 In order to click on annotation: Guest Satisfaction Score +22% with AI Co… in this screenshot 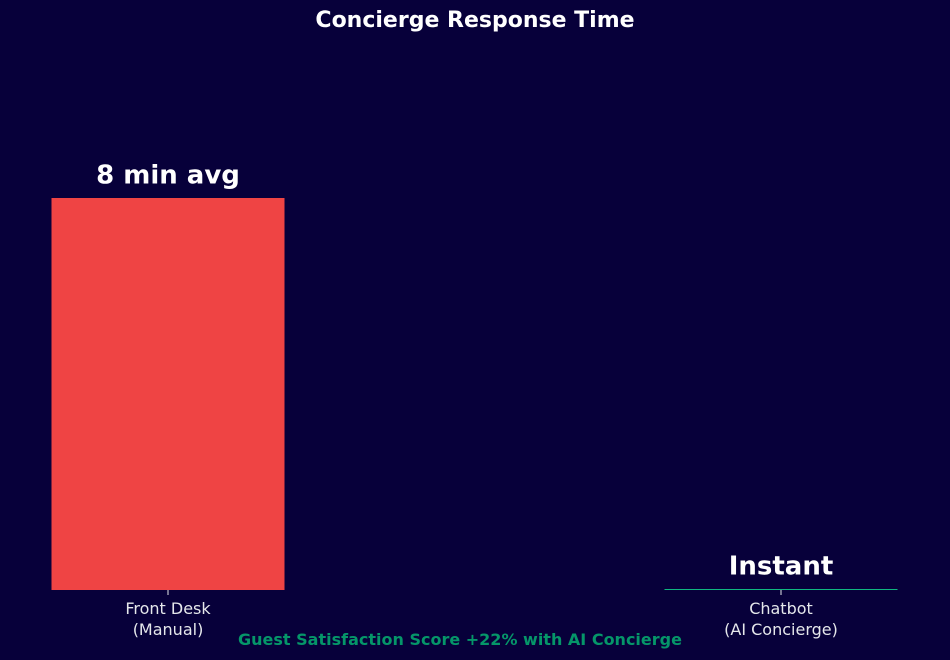, I will do `click(460, 639)`.